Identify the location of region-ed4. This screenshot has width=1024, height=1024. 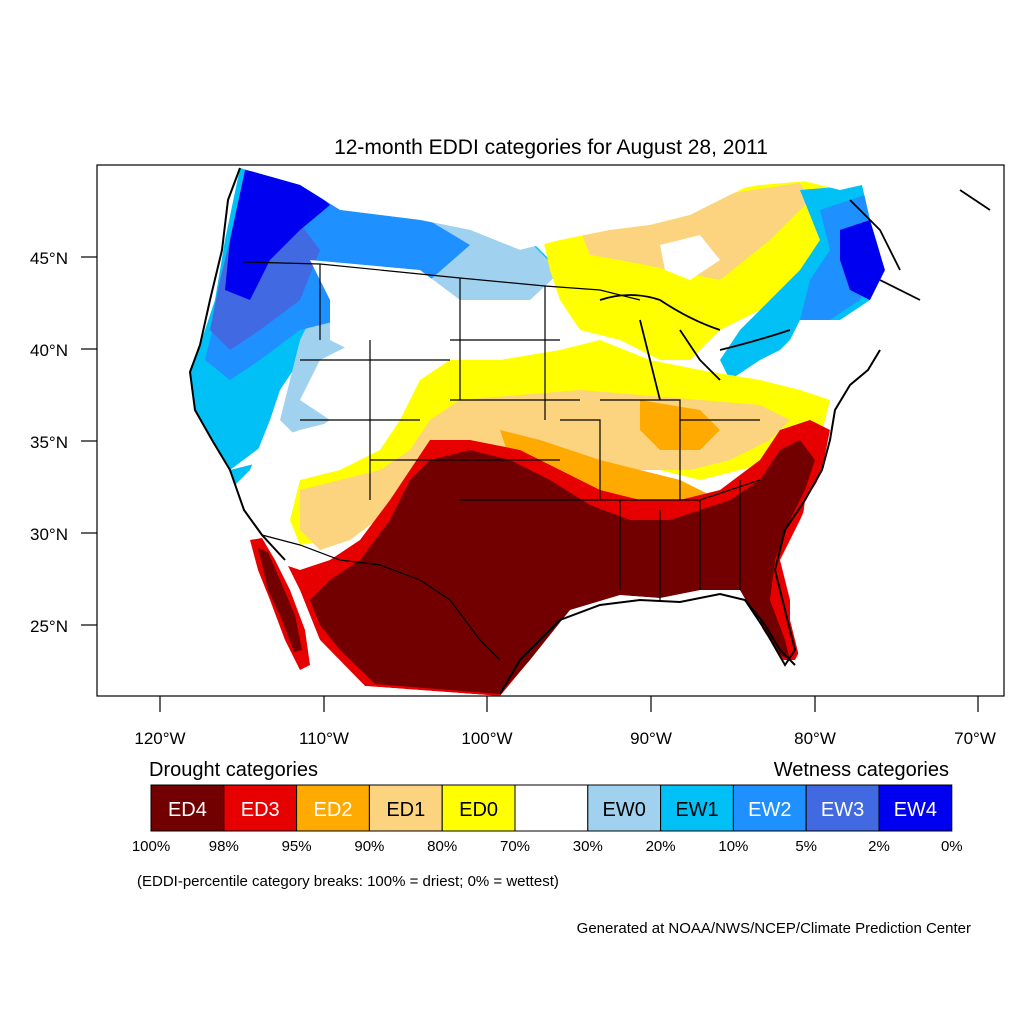
(562, 567).